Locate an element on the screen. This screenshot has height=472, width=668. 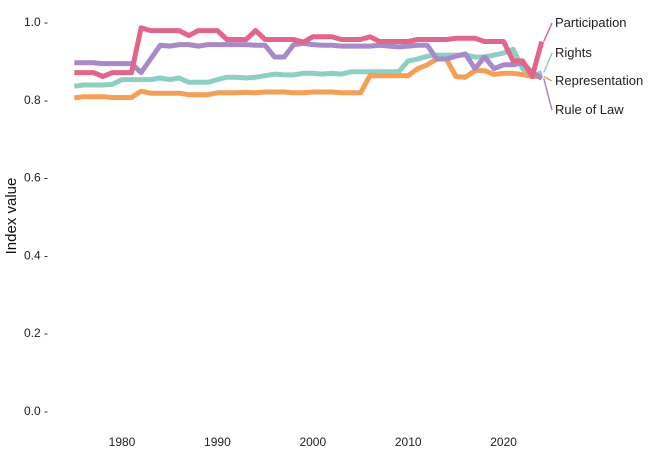
series-line-rule-of-law is located at coordinates (309, 60).